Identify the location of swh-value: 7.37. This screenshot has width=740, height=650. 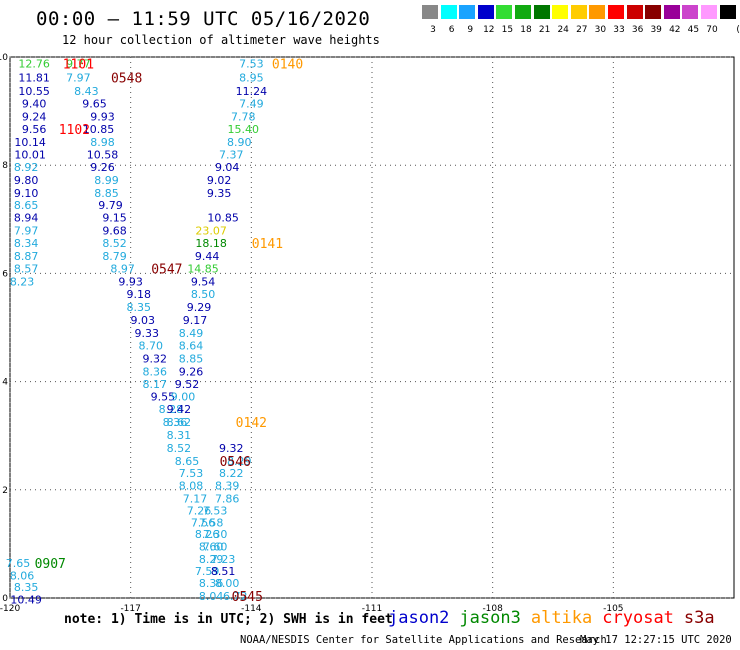
(231, 154).